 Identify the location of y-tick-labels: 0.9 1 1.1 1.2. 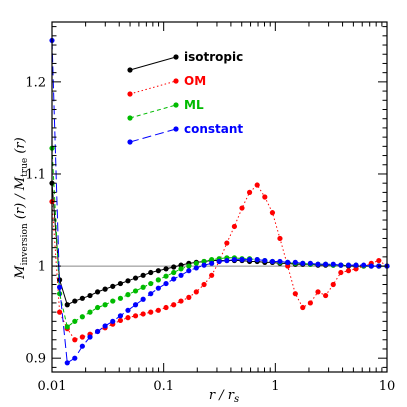
(35, 220).